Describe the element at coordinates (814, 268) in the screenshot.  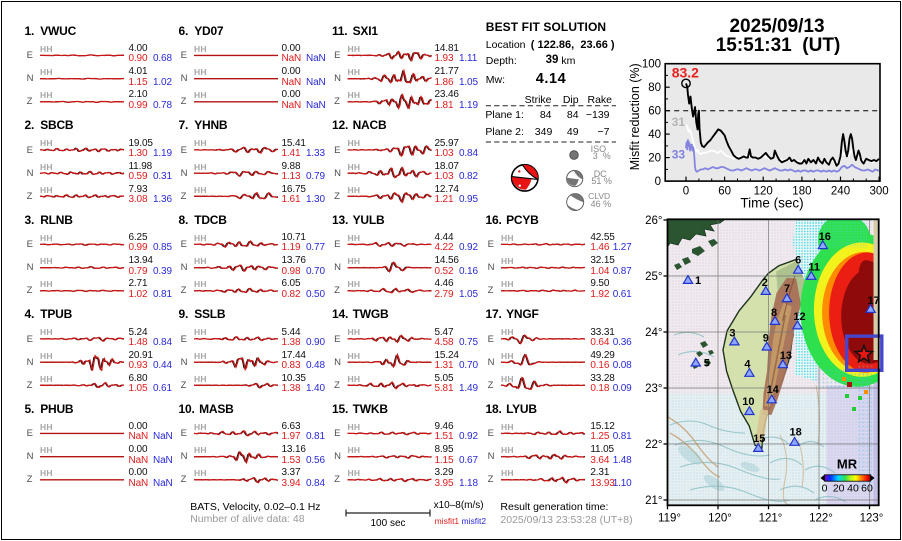
I see `svg-text: 11` at that location.